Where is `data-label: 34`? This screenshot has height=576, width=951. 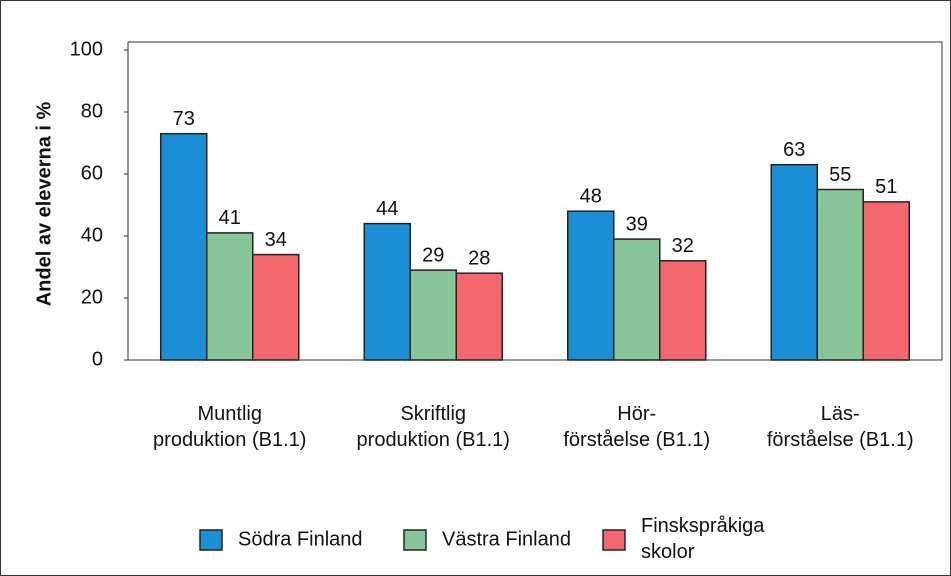
data-label: 34 is located at coordinates (276, 240).